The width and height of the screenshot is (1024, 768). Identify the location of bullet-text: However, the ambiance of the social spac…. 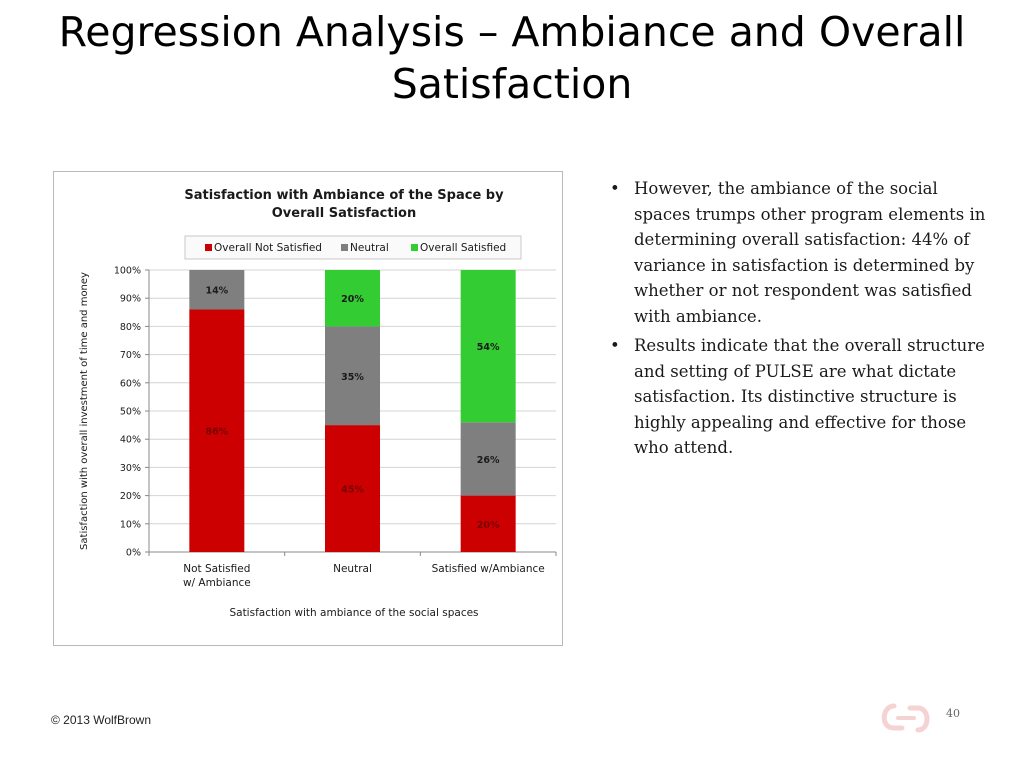
(810, 252).